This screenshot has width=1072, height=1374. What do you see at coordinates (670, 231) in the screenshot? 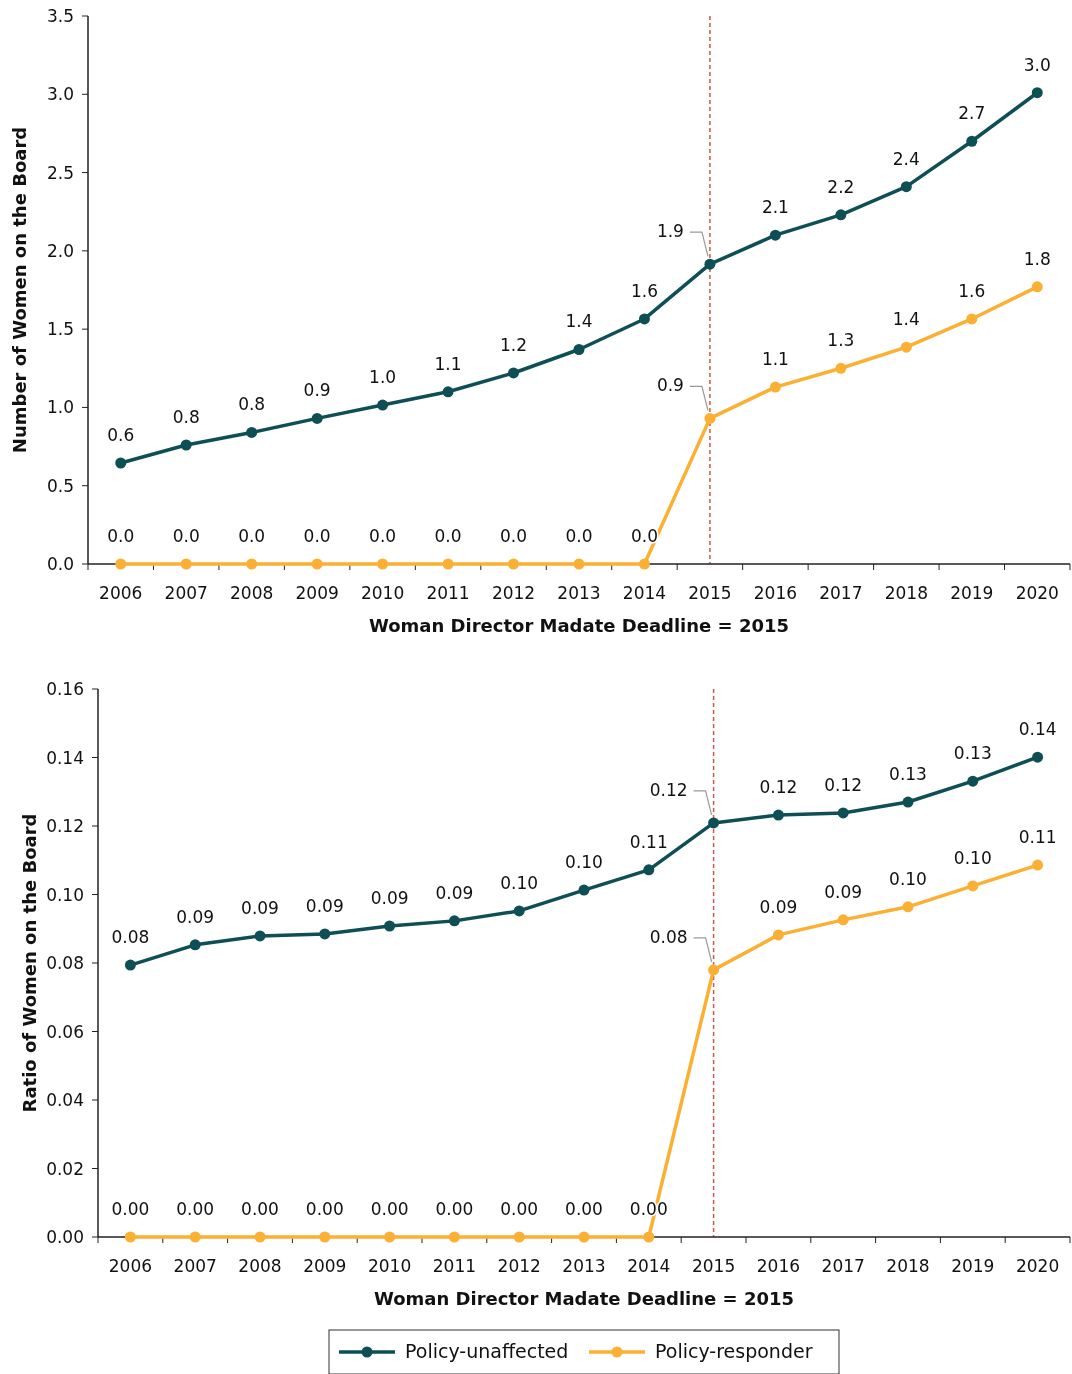
I see `data-label: 1.9` at bounding box center [670, 231].